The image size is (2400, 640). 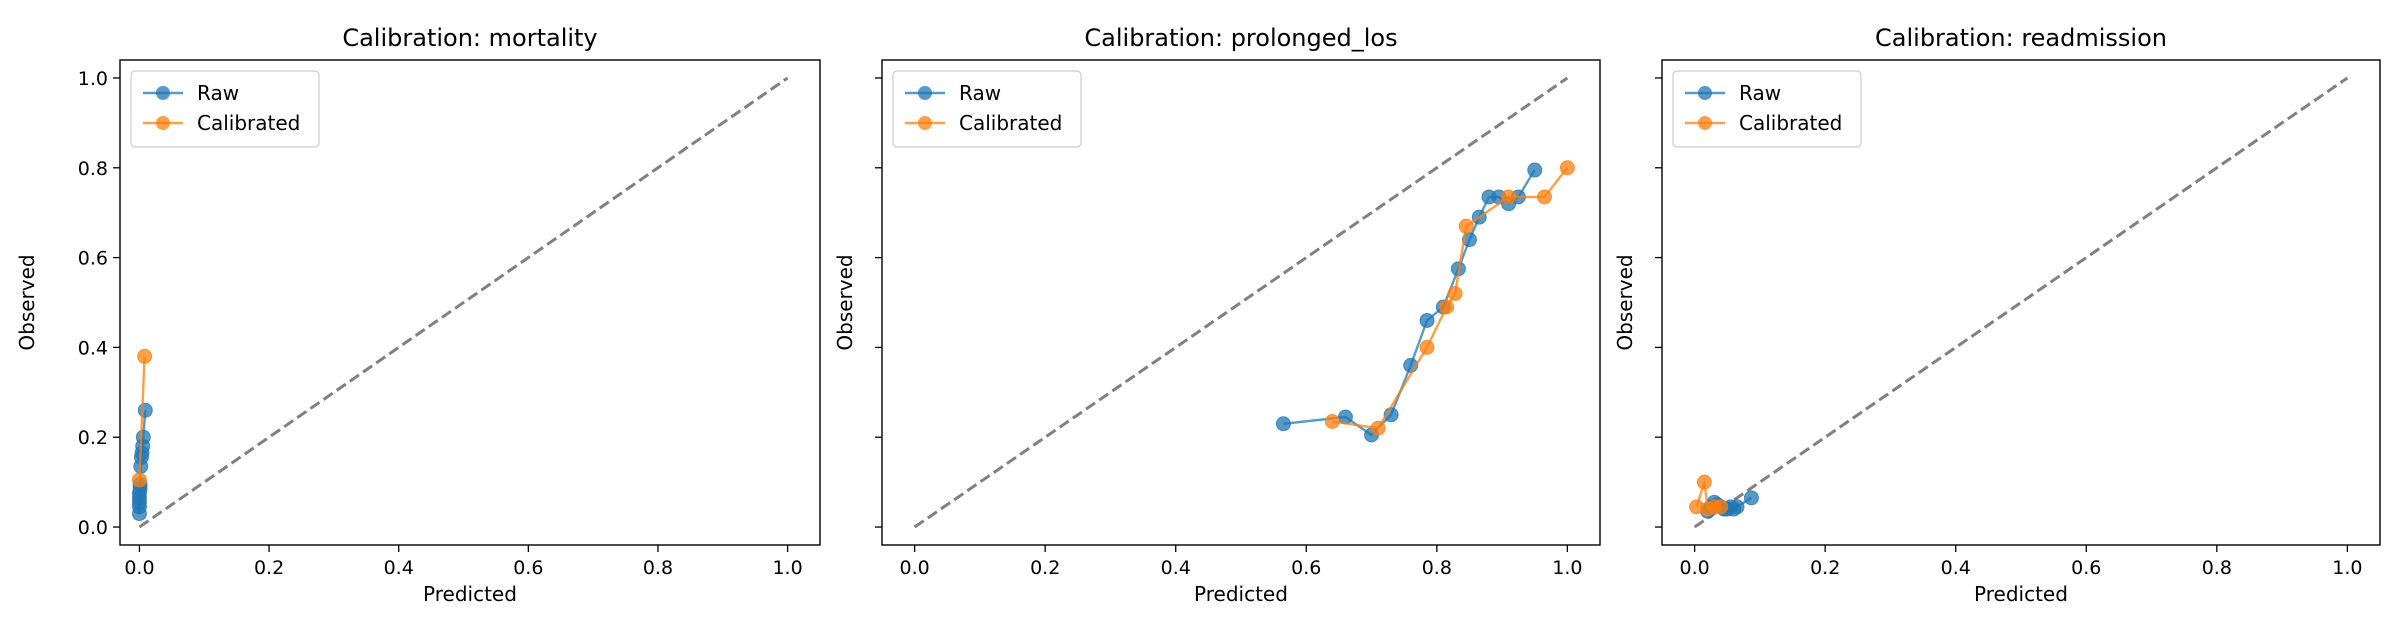 What do you see at coordinates (93, 259) in the screenshot?
I see `y-tick-label: 0.6` at bounding box center [93, 259].